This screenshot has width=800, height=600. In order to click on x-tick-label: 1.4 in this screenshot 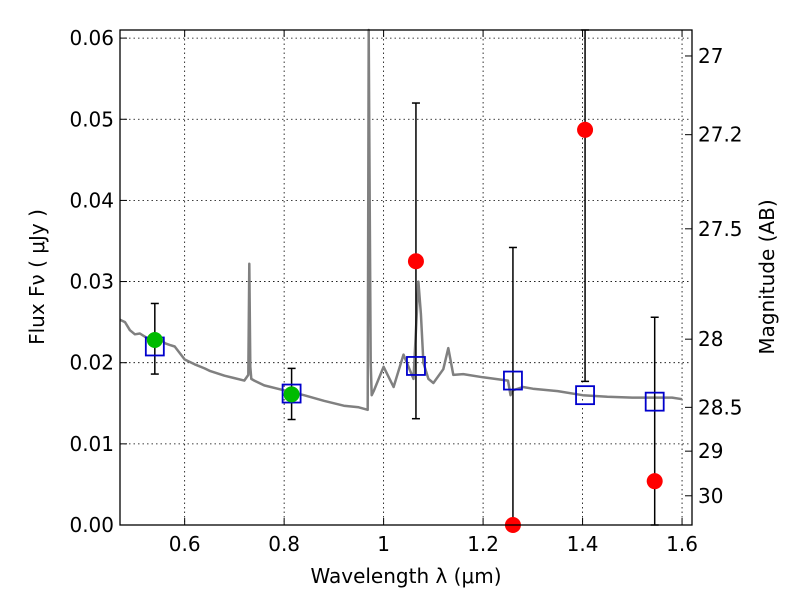, I will do `click(583, 544)`.